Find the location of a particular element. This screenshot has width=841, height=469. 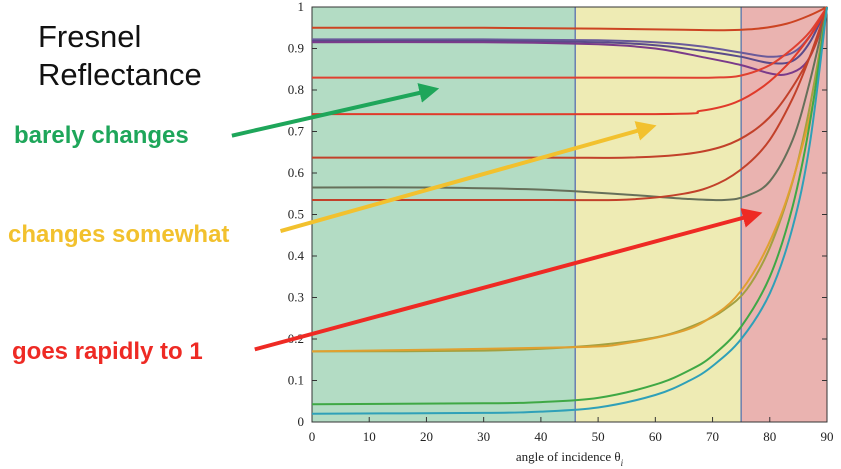

x-tick-label: 90 is located at coordinates (827, 436).